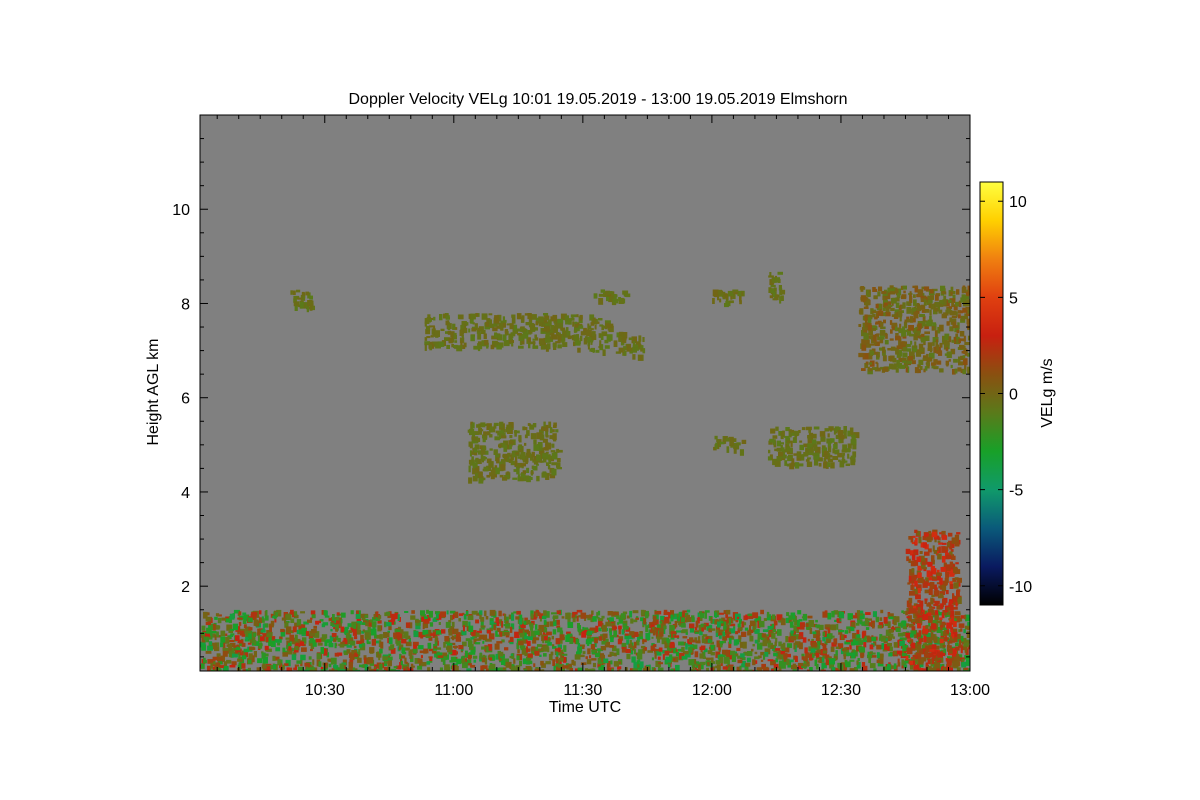 This screenshot has width=1200, height=800. I want to click on x-tick-label: 11:30, so click(582, 690).